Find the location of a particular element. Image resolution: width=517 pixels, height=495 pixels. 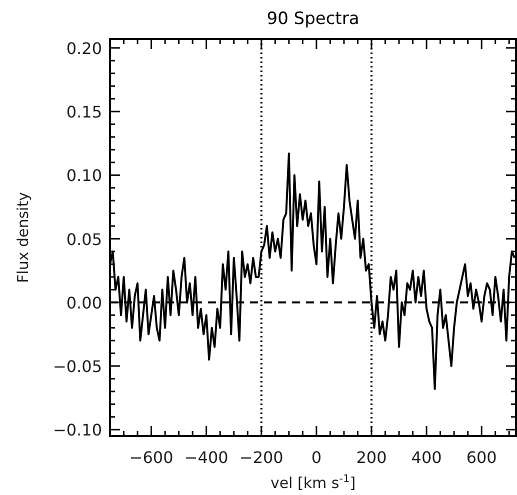

y-tick-label: 0.20 is located at coordinates (84, 48).